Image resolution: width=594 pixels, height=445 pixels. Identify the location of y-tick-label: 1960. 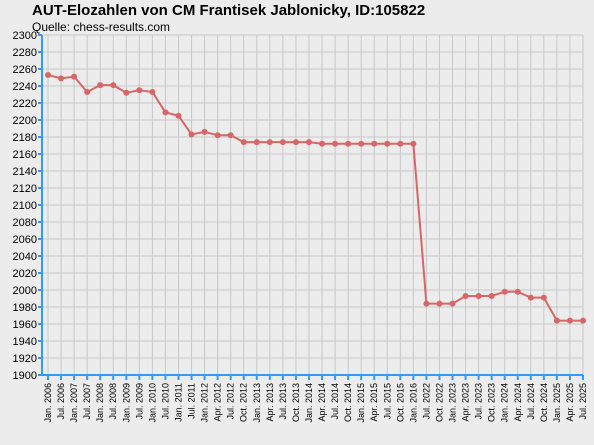
(25, 325).